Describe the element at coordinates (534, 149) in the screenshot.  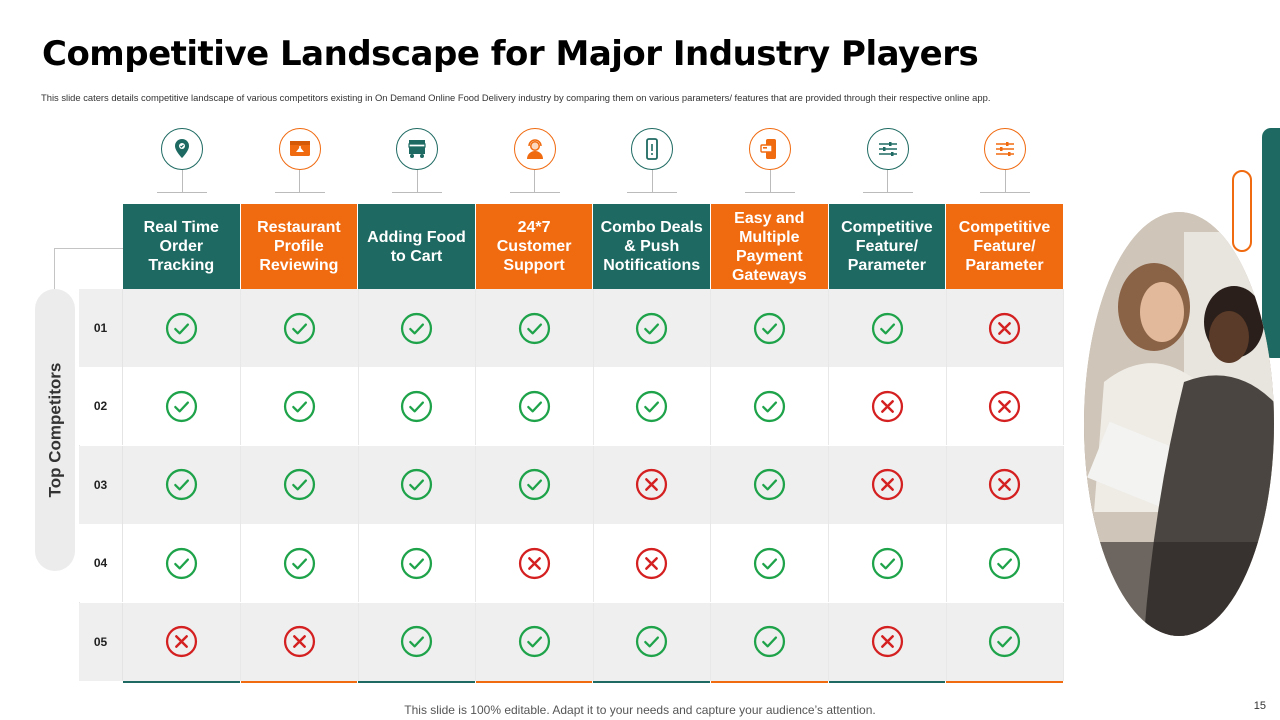
I see `support-agent-icon-svg` at that location.